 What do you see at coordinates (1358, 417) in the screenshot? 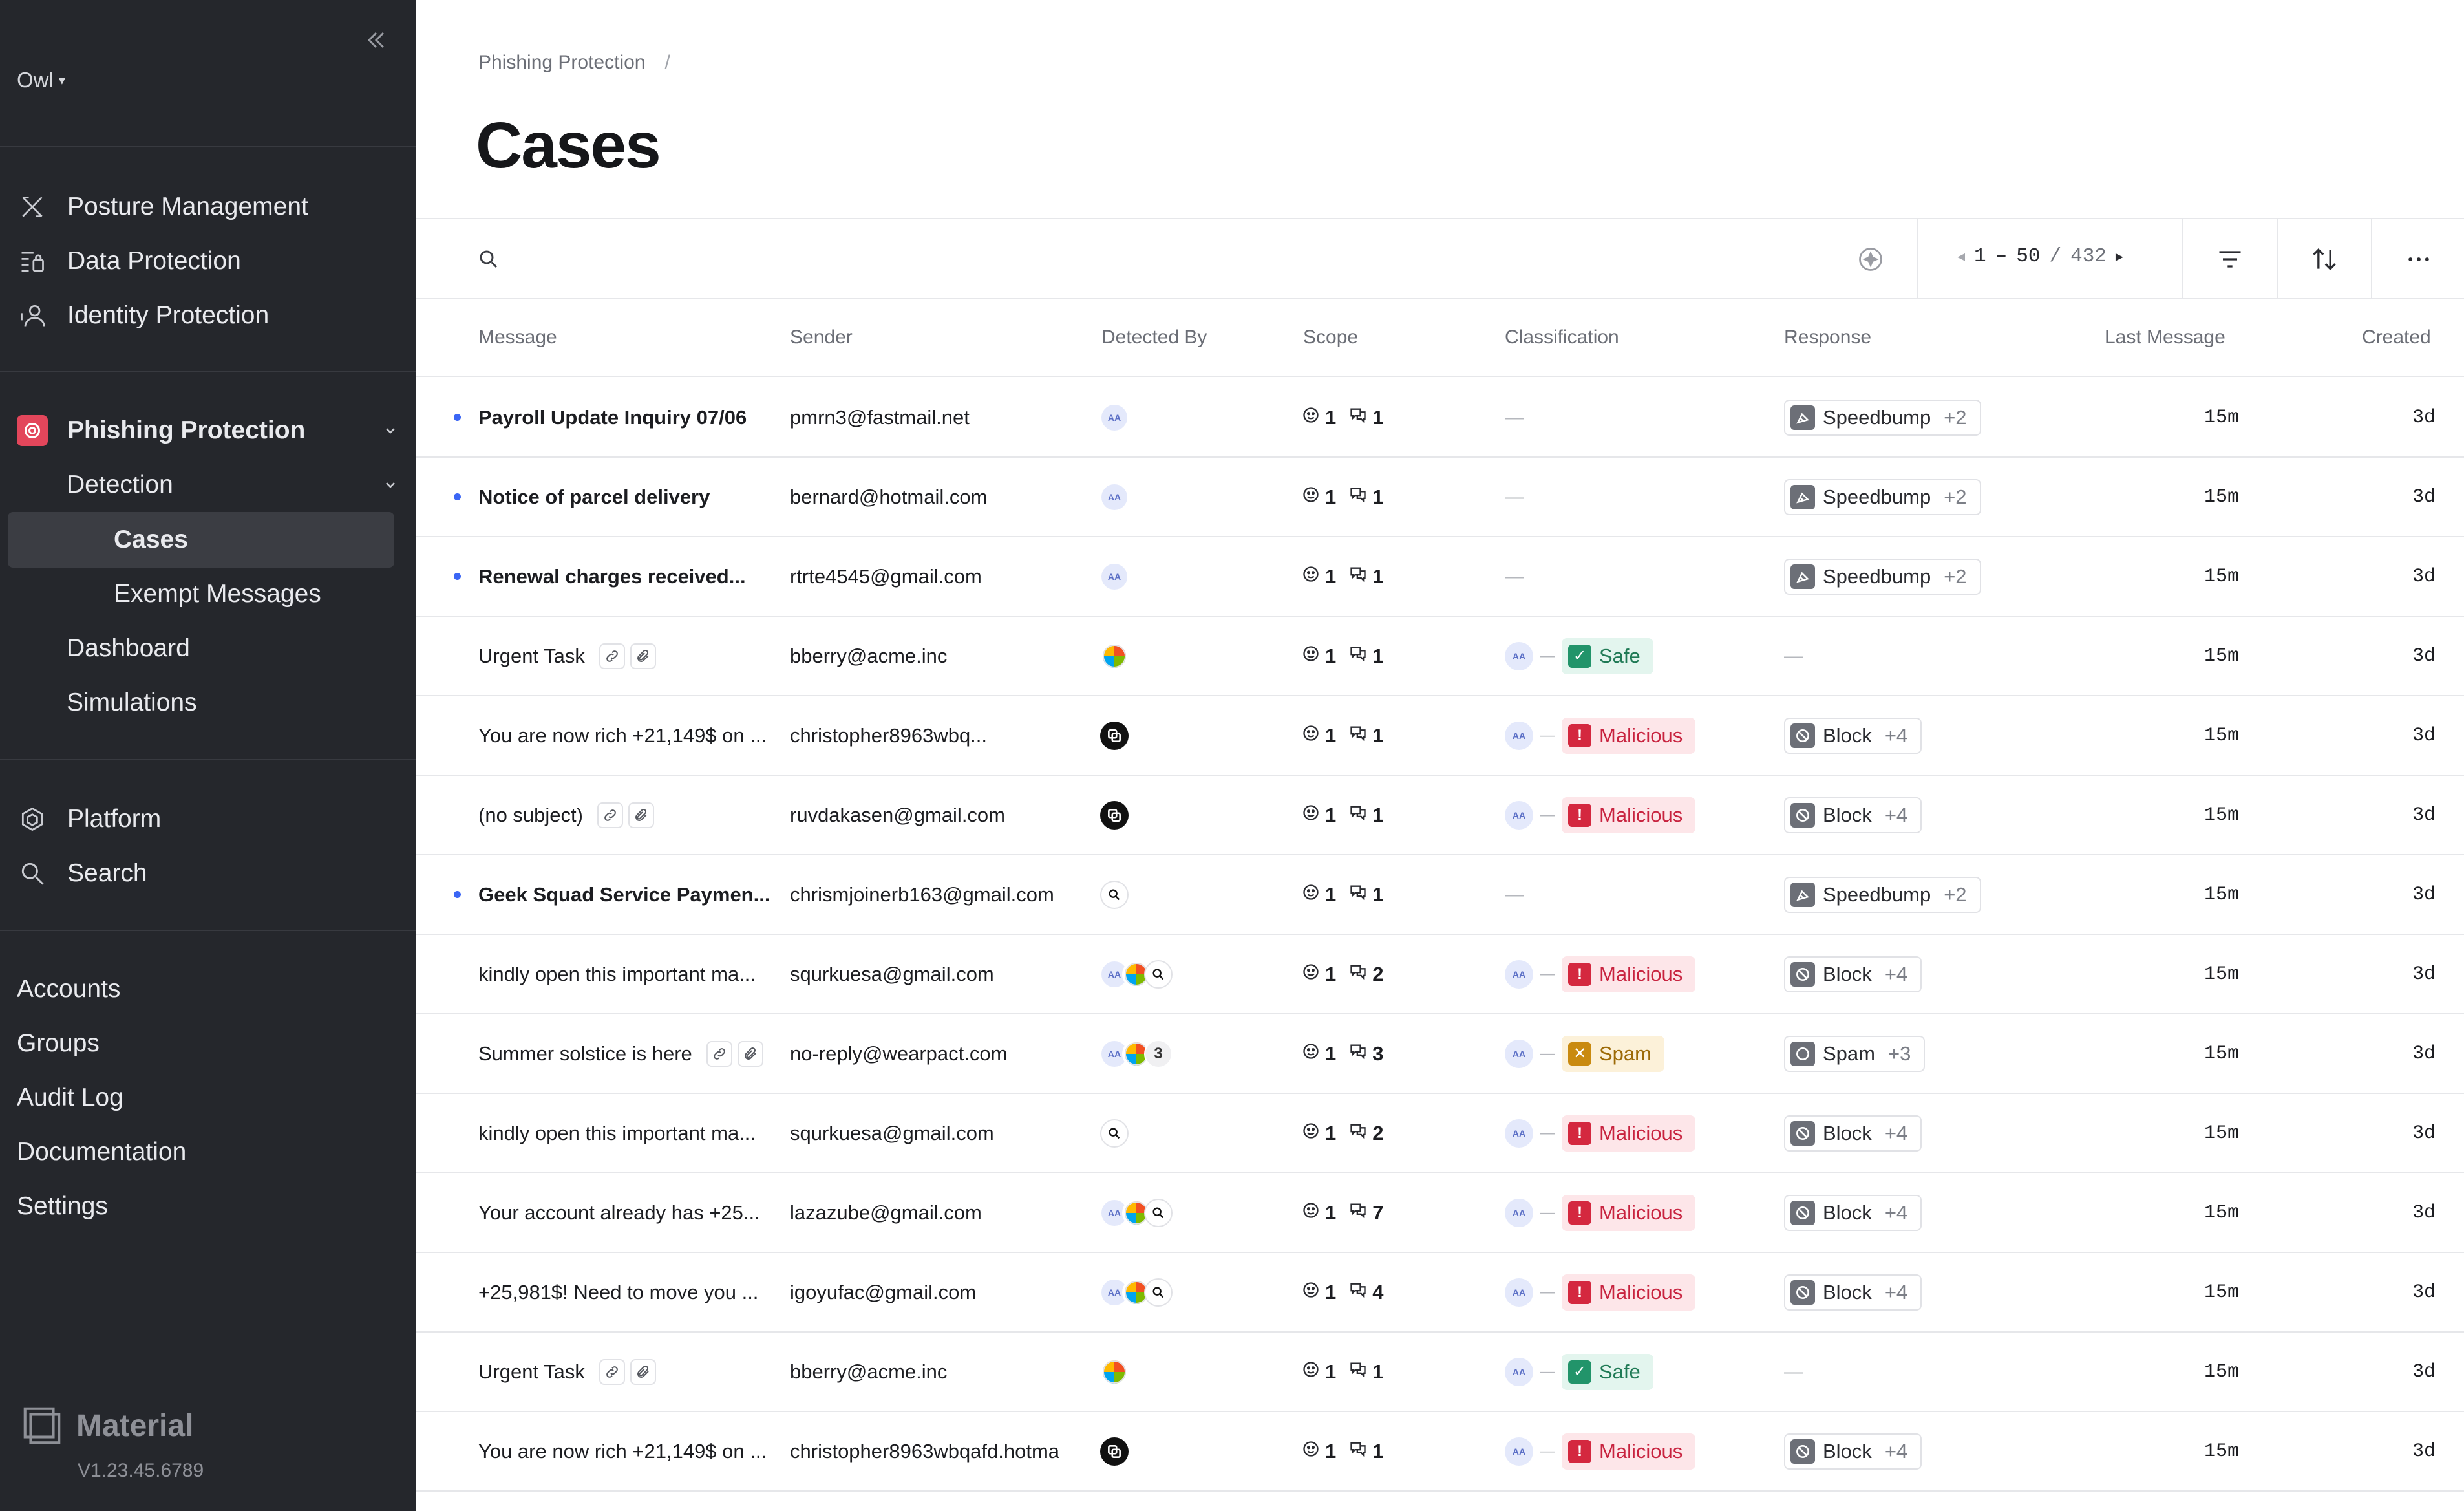
I see `messages-icon` at bounding box center [1358, 417].